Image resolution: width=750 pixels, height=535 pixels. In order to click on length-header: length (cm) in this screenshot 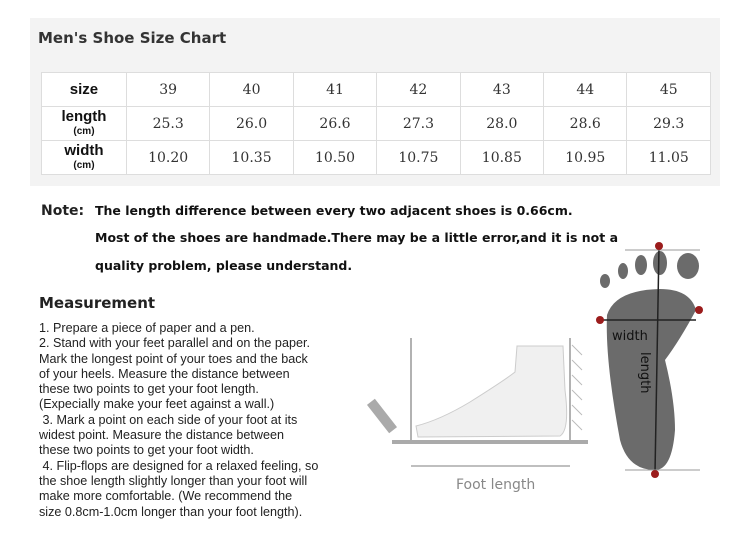, I will do `click(84, 123)`.